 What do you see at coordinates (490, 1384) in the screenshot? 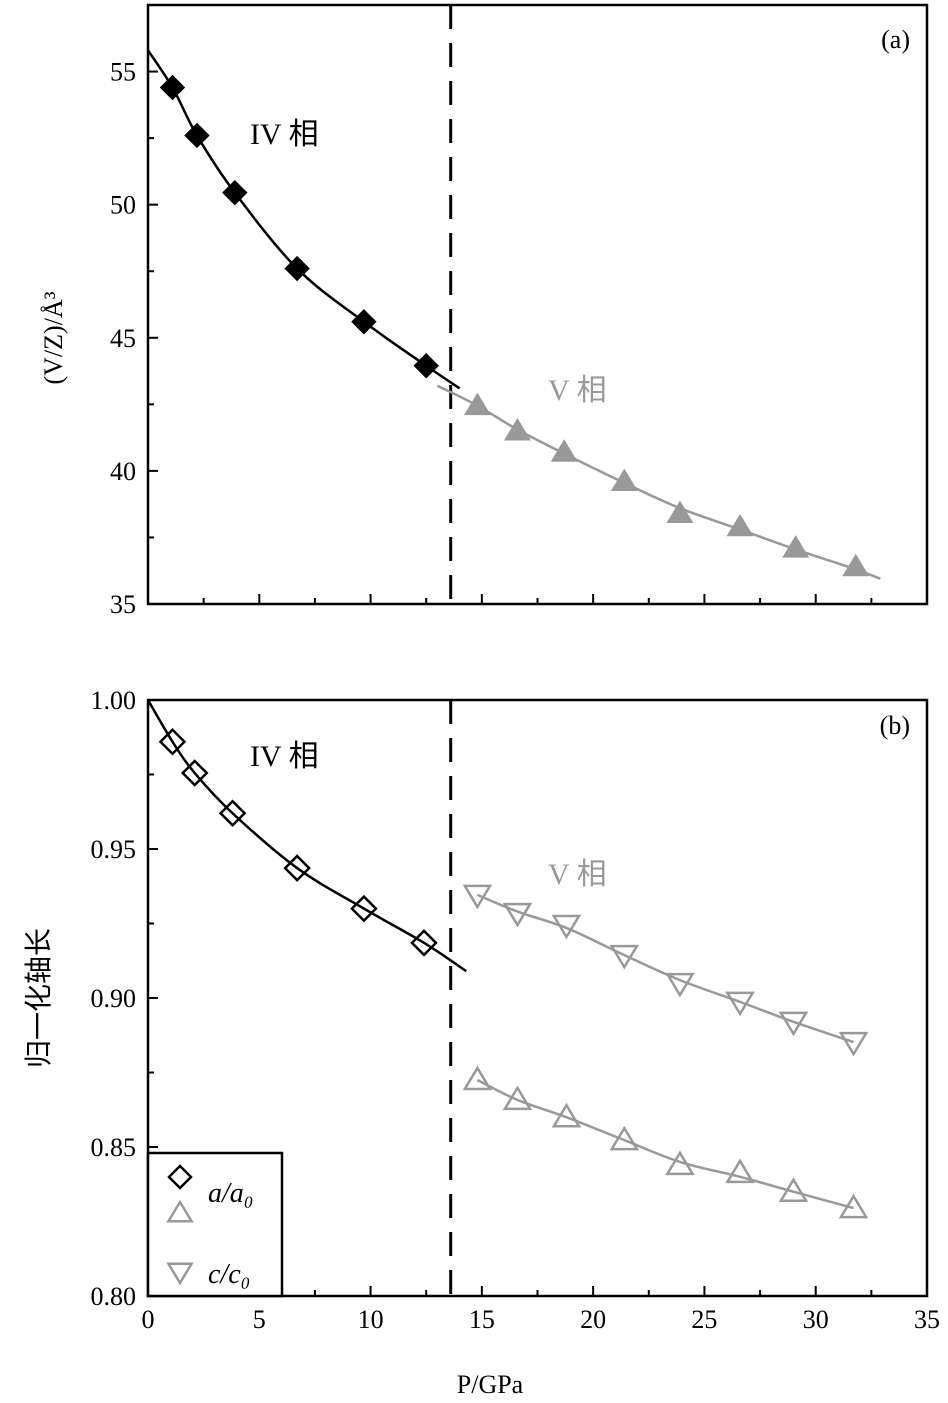
I see `x-axis-label: P/GPa` at bounding box center [490, 1384].